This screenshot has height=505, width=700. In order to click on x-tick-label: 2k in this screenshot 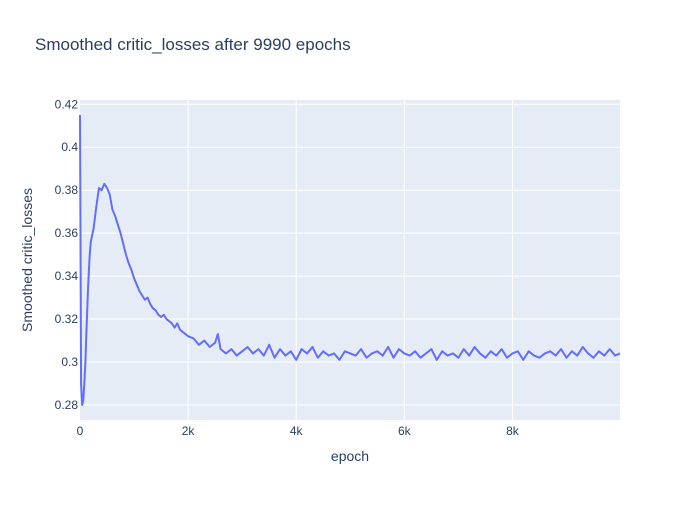, I will do `click(189, 431)`.